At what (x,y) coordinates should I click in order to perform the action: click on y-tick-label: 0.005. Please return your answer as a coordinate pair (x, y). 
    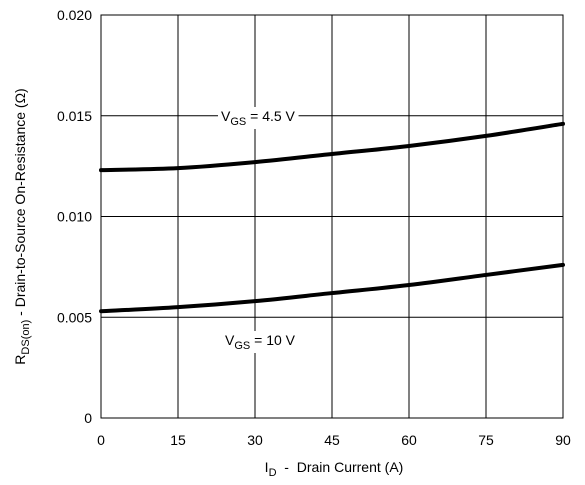
    Looking at the image, I should click on (74, 317).